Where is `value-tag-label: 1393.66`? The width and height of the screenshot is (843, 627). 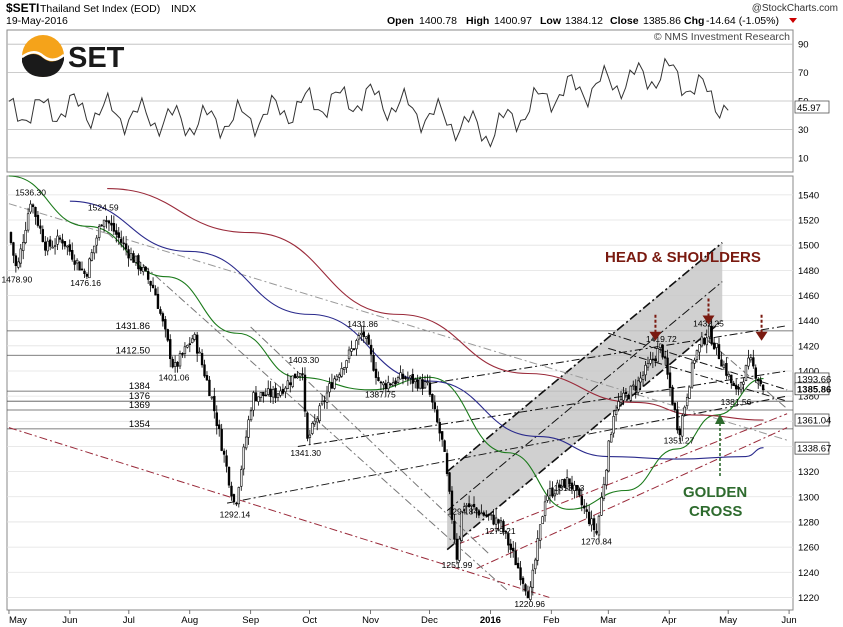
value-tag-label: 1393.66 is located at coordinates (814, 379).